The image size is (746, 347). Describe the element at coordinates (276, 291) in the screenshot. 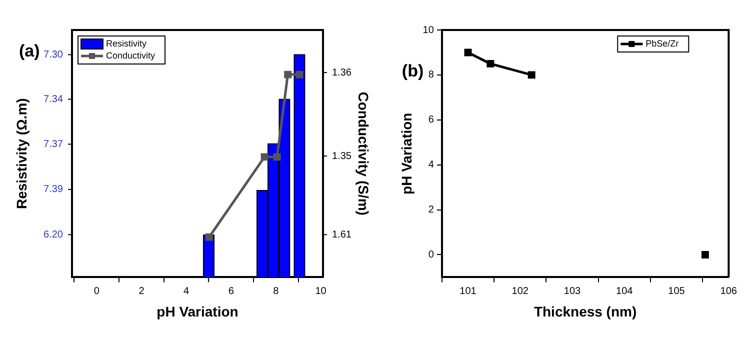

I see `x-tick-label: 8` at that location.